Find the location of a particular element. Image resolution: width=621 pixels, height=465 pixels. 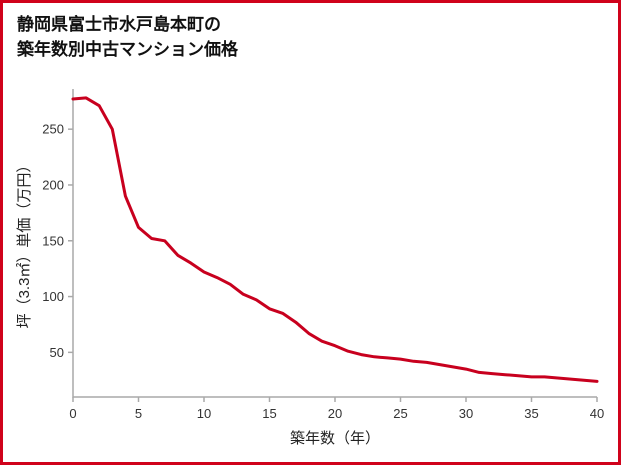

x-tick-label: 35 is located at coordinates (531, 413).